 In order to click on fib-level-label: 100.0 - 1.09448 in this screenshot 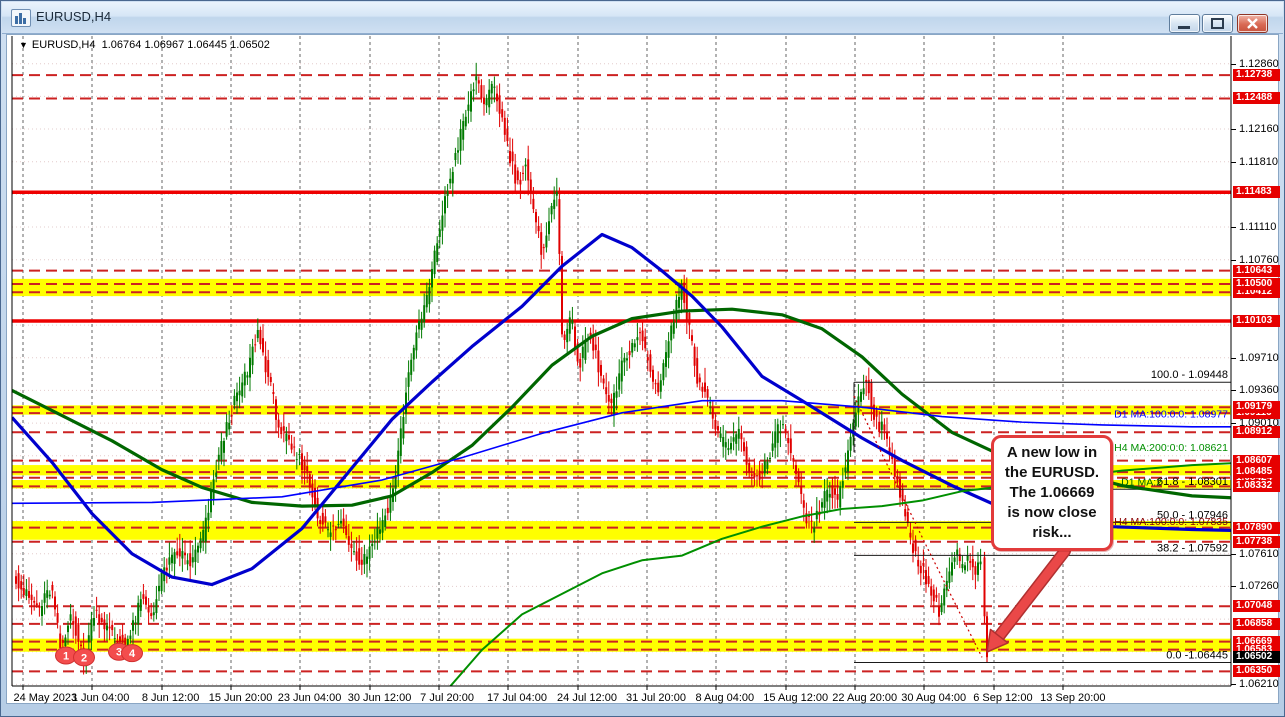, I will do `click(1189, 375)`.